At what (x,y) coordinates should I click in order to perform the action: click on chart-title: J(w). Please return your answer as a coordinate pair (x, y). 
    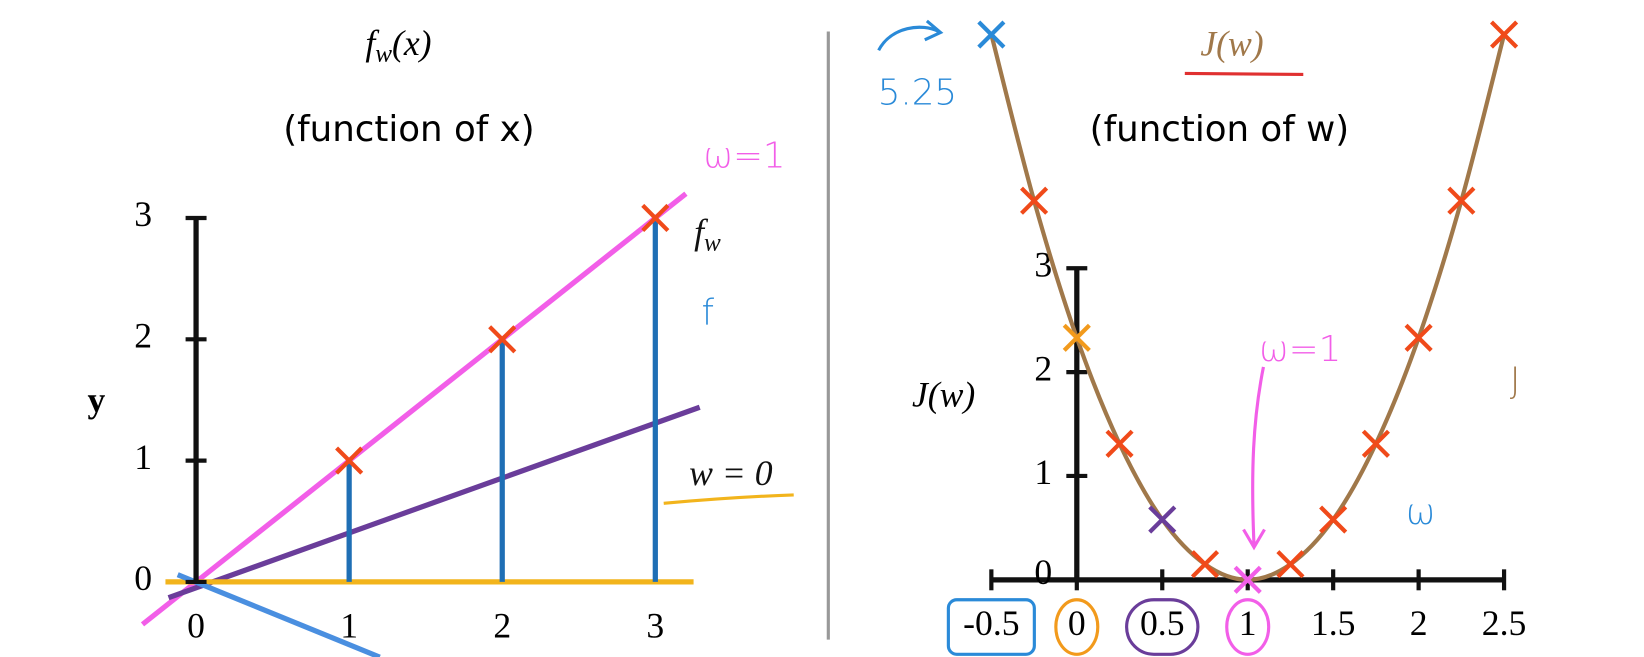
    Looking at the image, I should click on (1231, 43).